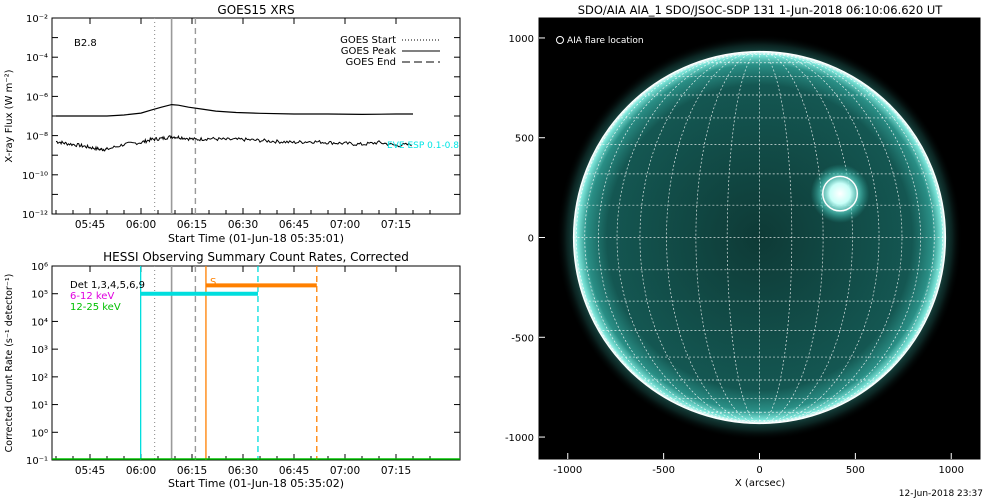  Describe the element at coordinates (521, 39) in the screenshot. I see `y-tick-label: 1000` at that location.